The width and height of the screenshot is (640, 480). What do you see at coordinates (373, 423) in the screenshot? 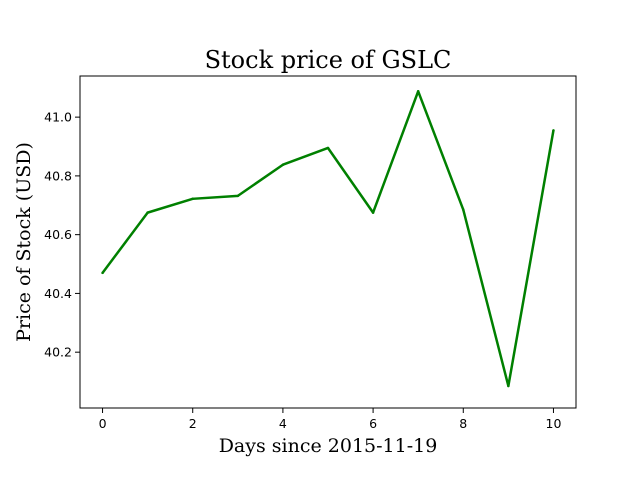
I see `x-tick-label: 6` at bounding box center [373, 423].